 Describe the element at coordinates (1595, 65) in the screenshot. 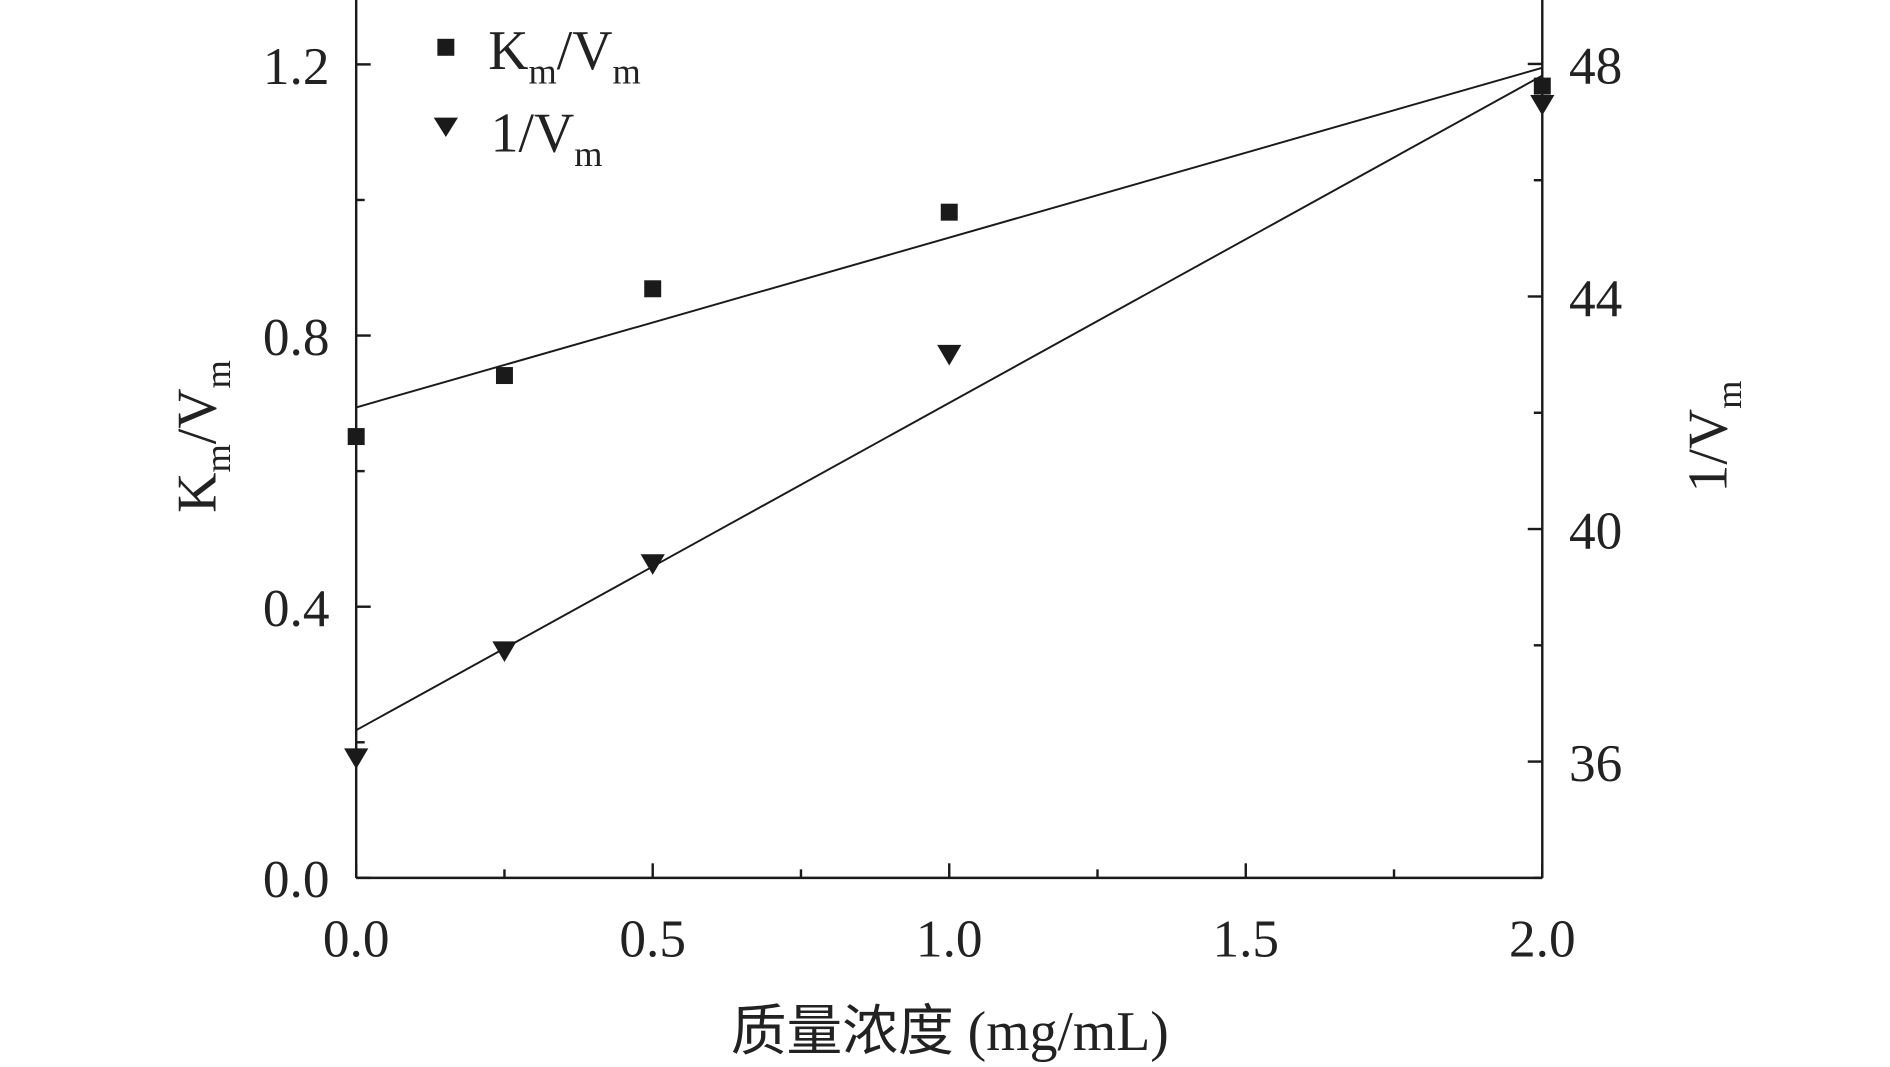

I see `y-right-tick-label: 48` at that location.